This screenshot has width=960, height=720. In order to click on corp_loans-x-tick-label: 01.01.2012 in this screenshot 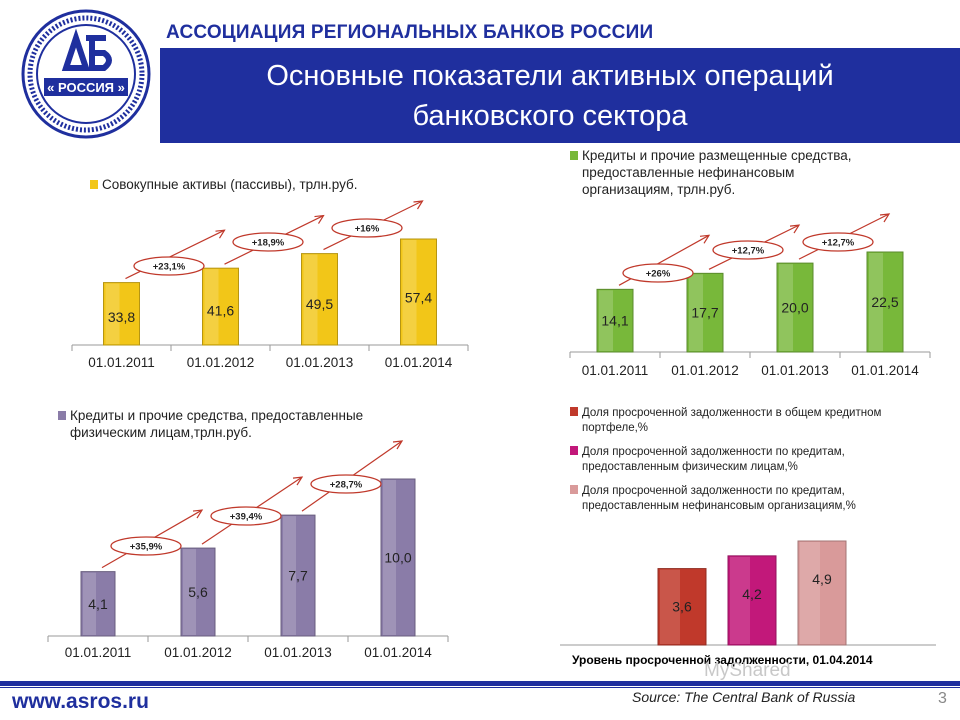, I will do `click(705, 370)`.